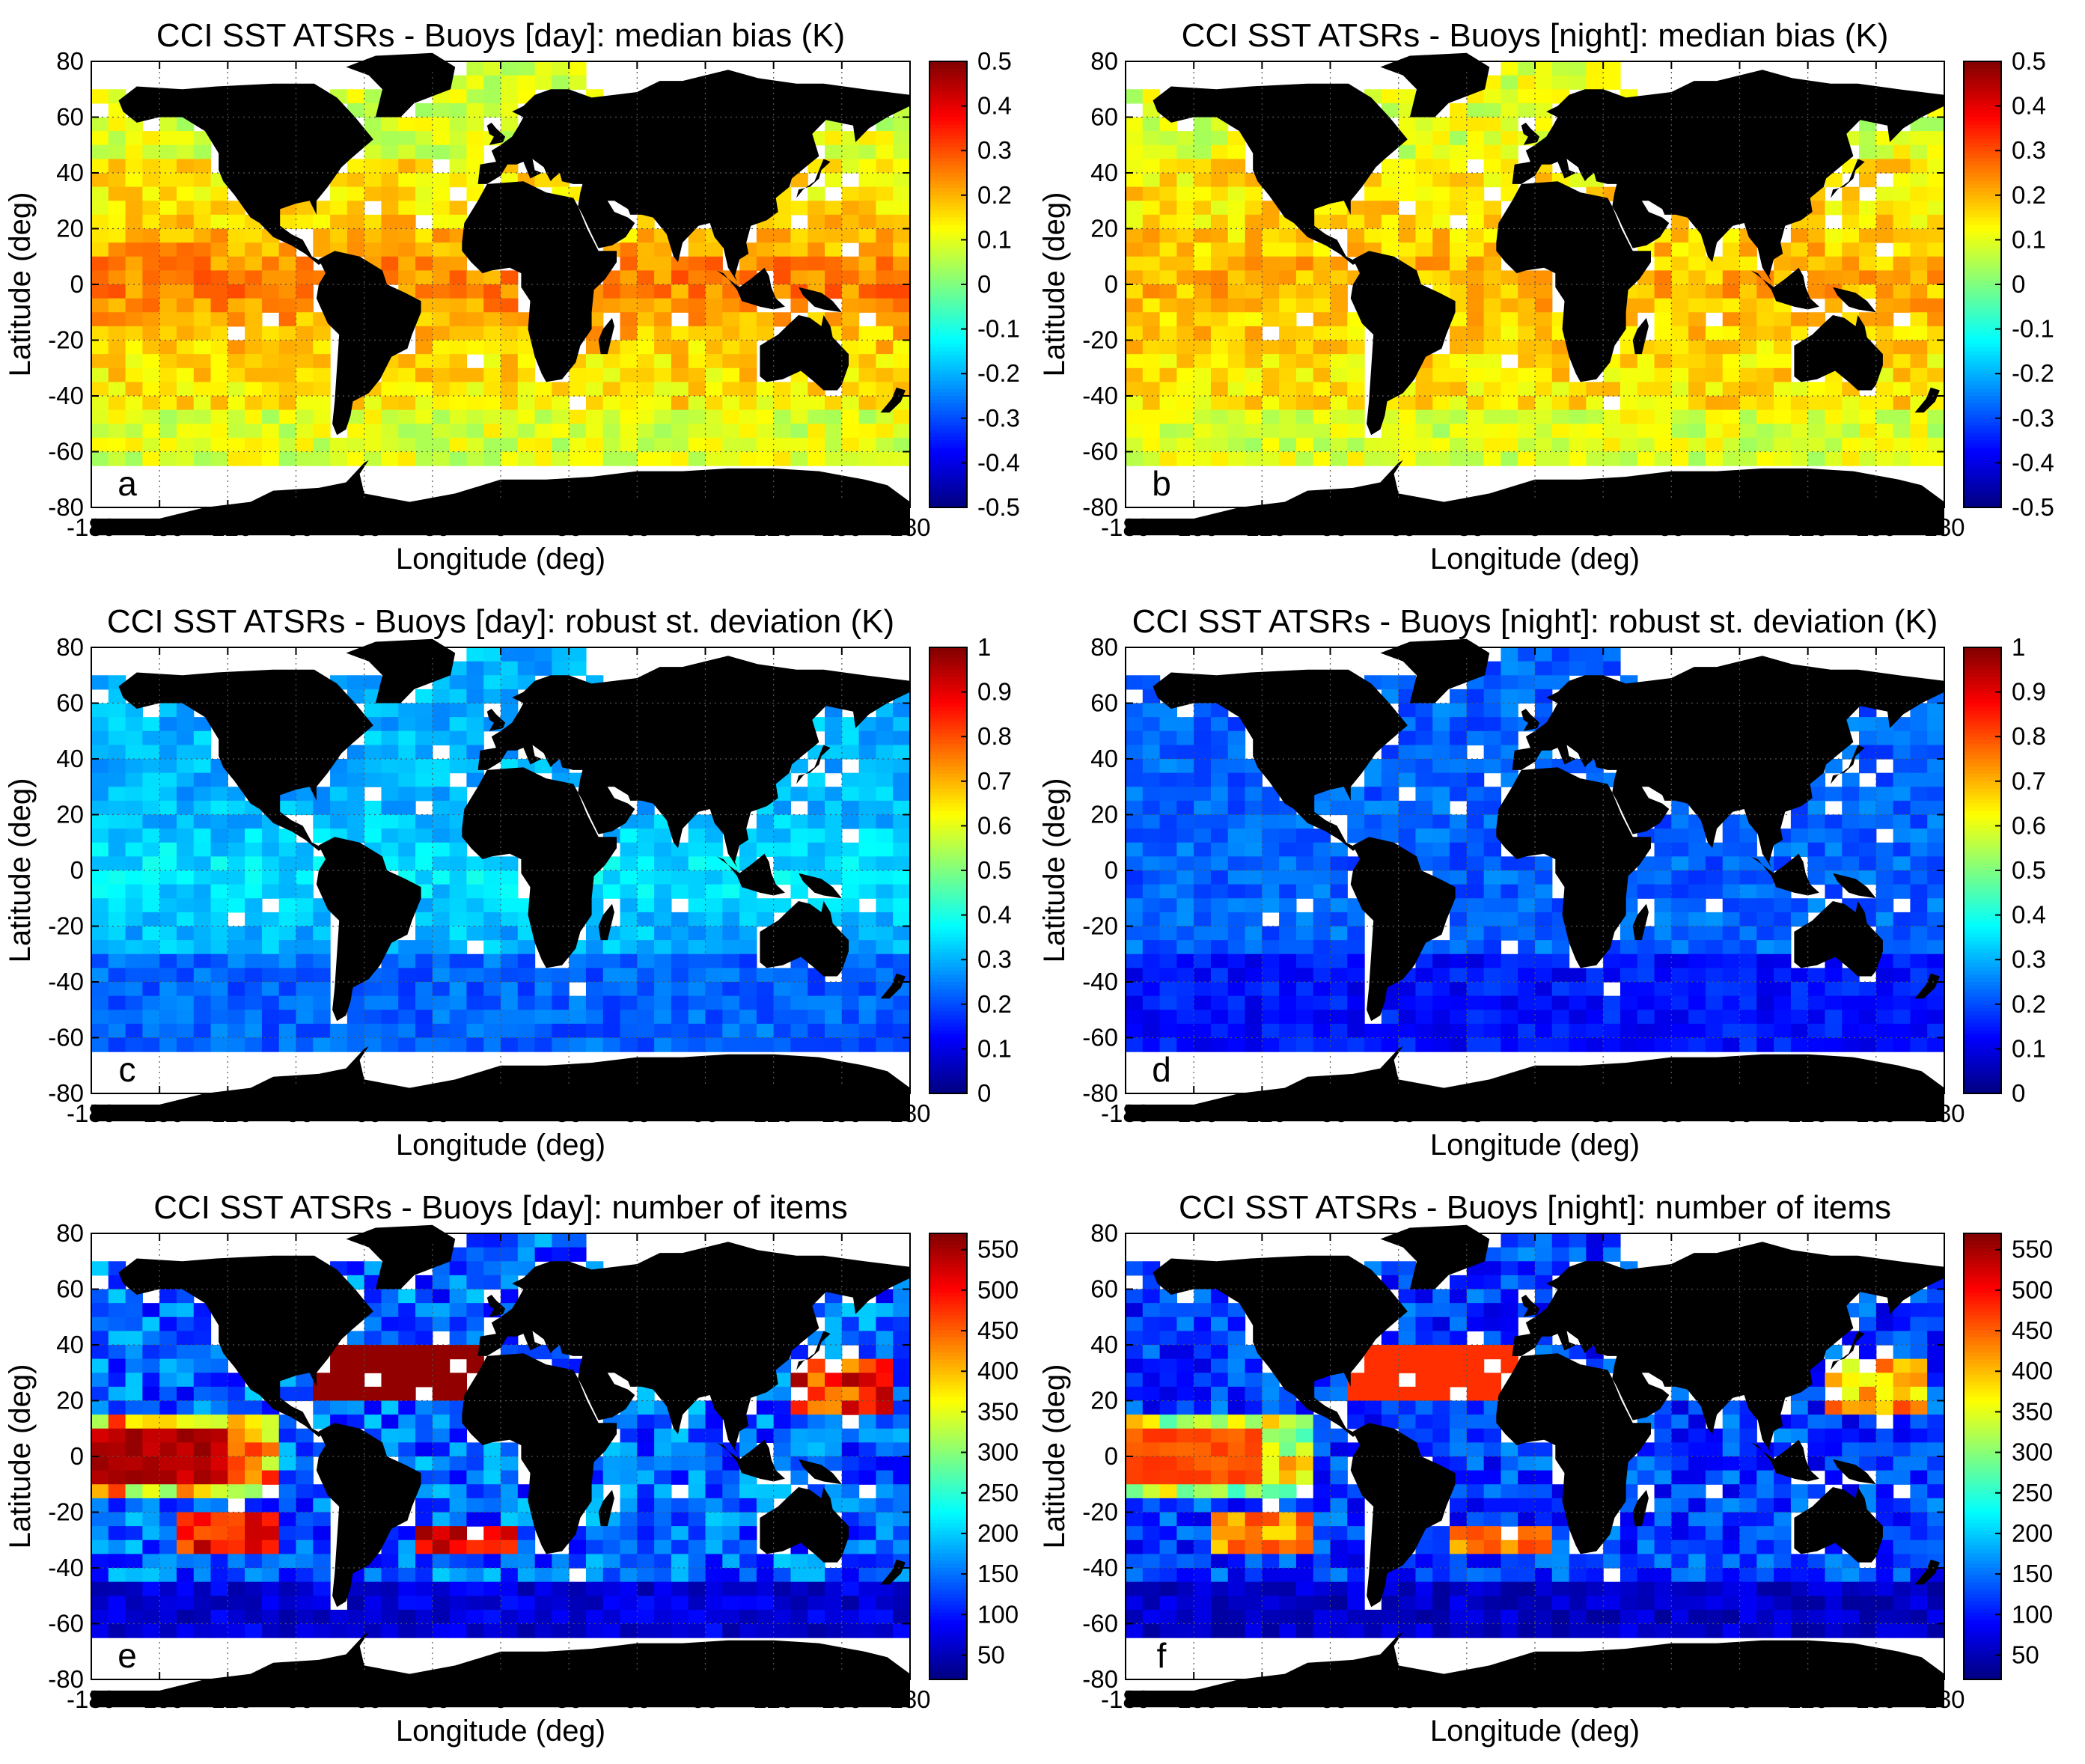  What do you see at coordinates (401, 85) in the screenshot?
I see `land-greenland` at bounding box center [401, 85].